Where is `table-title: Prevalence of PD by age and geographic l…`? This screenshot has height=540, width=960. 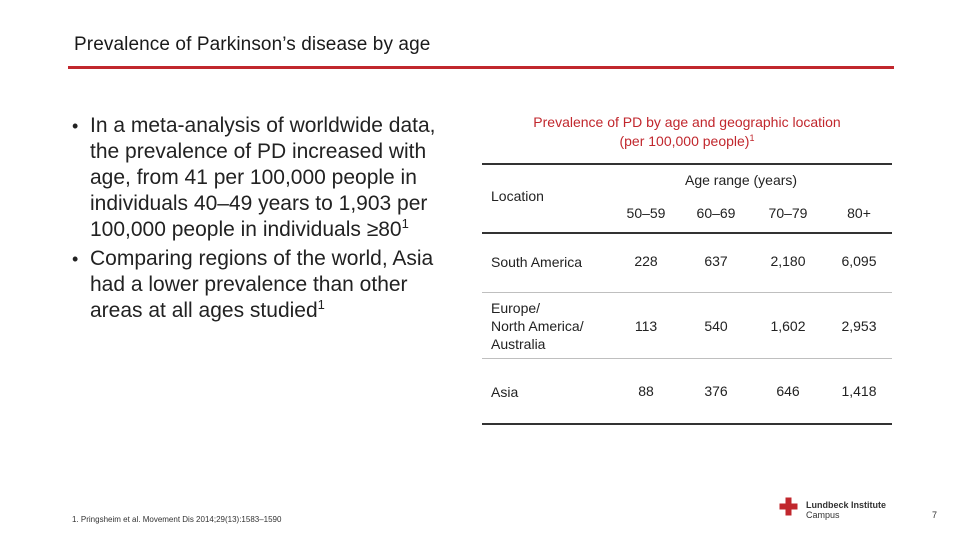
table-title: Prevalence of PD by age and geographic l… is located at coordinates (687, 132).